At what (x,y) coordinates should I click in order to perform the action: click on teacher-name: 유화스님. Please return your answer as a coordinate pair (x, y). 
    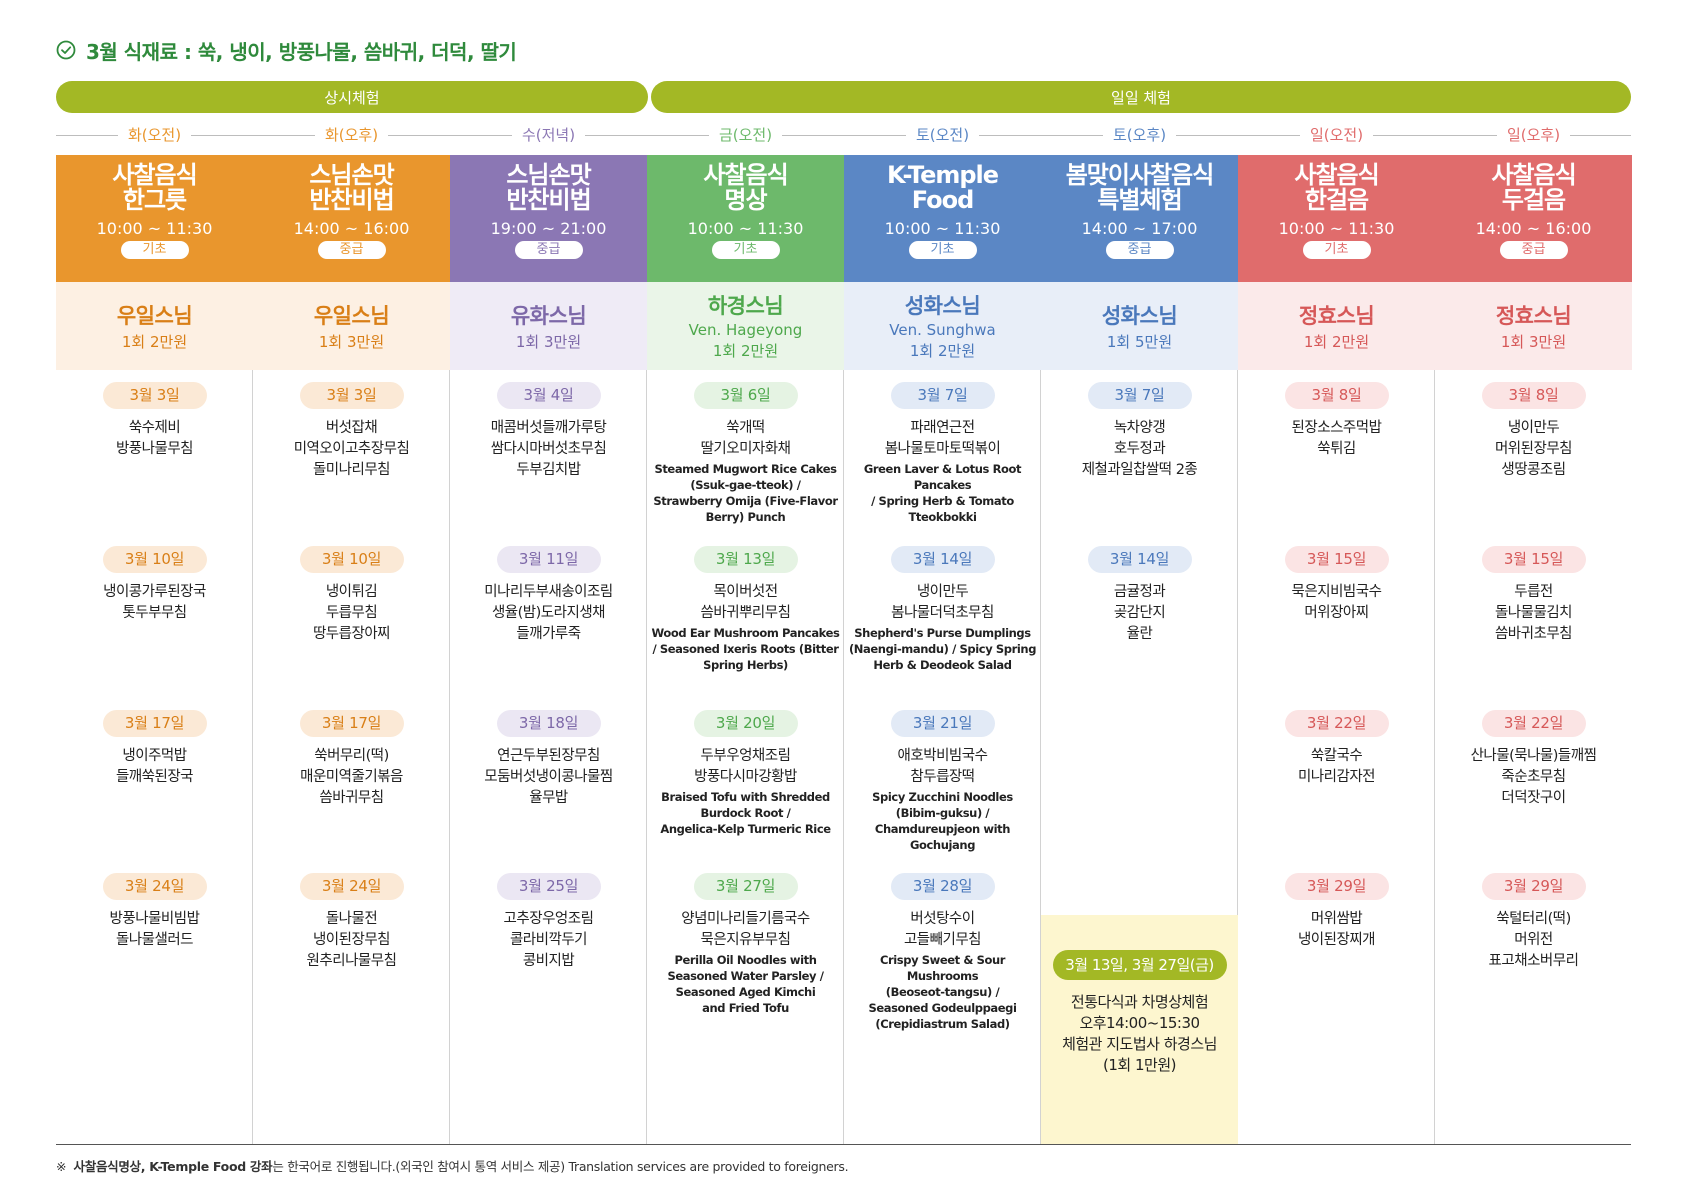
    Looking at the image, I should click on (548, 316).